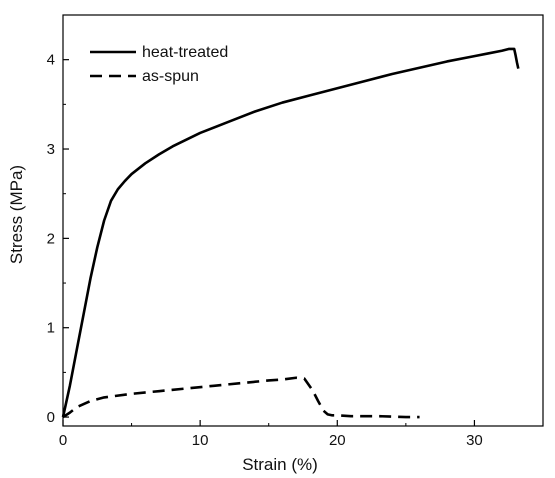  Describe the element at coordinates (51, 149) in the screenshot. I see `y-tick-label-3: 3` at that location.